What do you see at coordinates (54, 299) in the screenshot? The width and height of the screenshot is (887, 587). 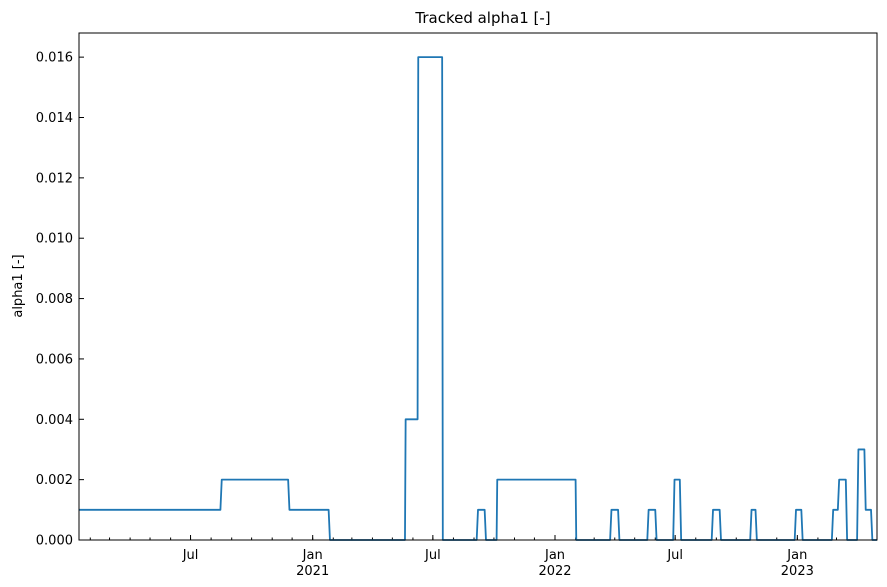 I see `y-tick-label: 0.008` at bounding box center [54, 299].